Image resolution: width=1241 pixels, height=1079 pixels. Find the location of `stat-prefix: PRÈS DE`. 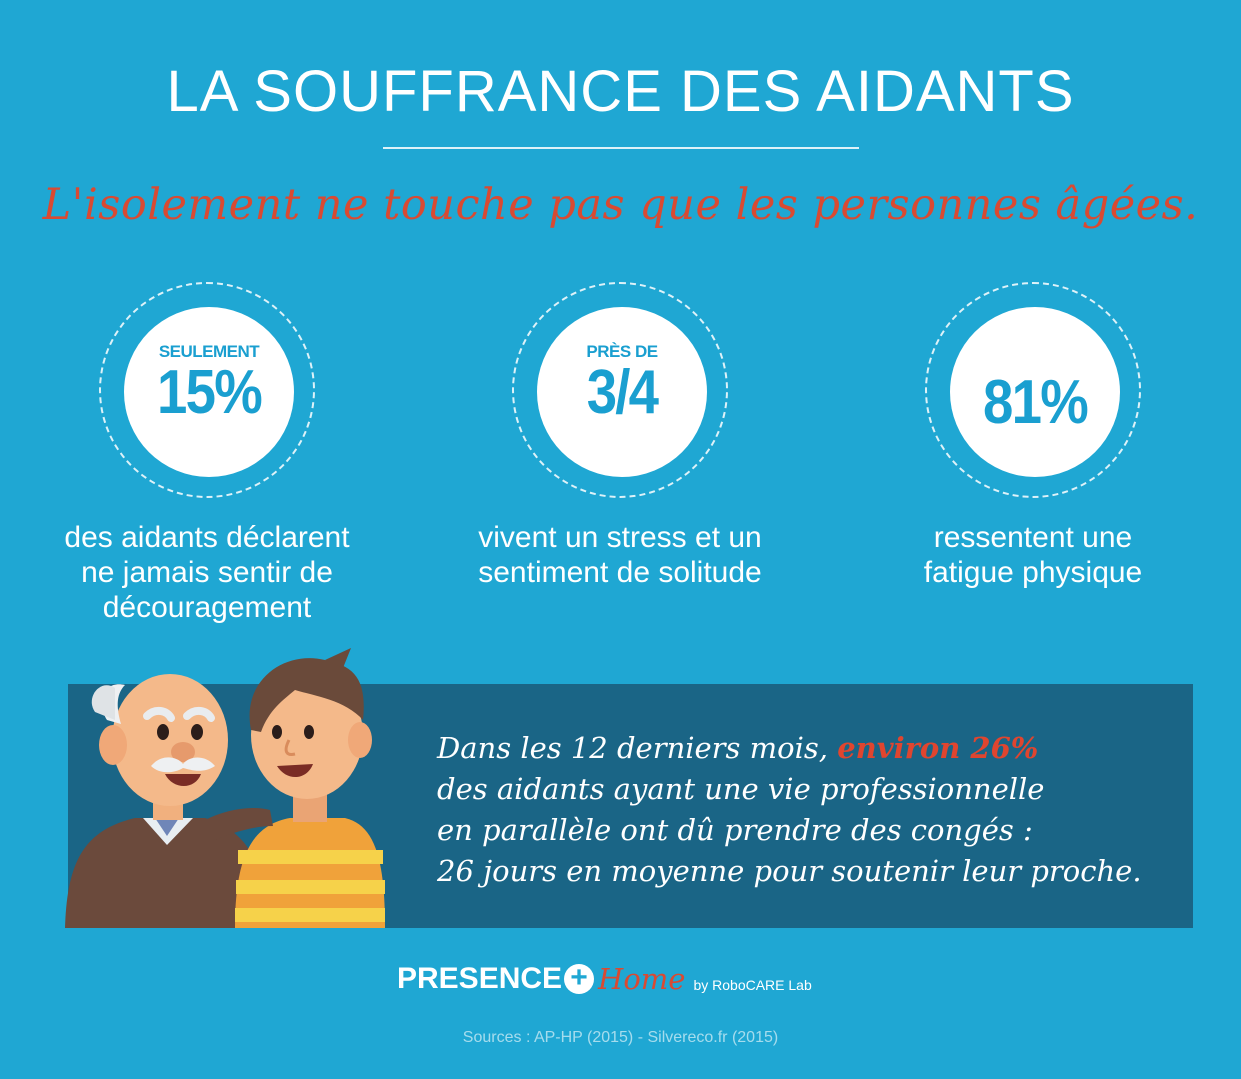

stat-prefix: PRÈS DE is located at coordinates (622, 351).